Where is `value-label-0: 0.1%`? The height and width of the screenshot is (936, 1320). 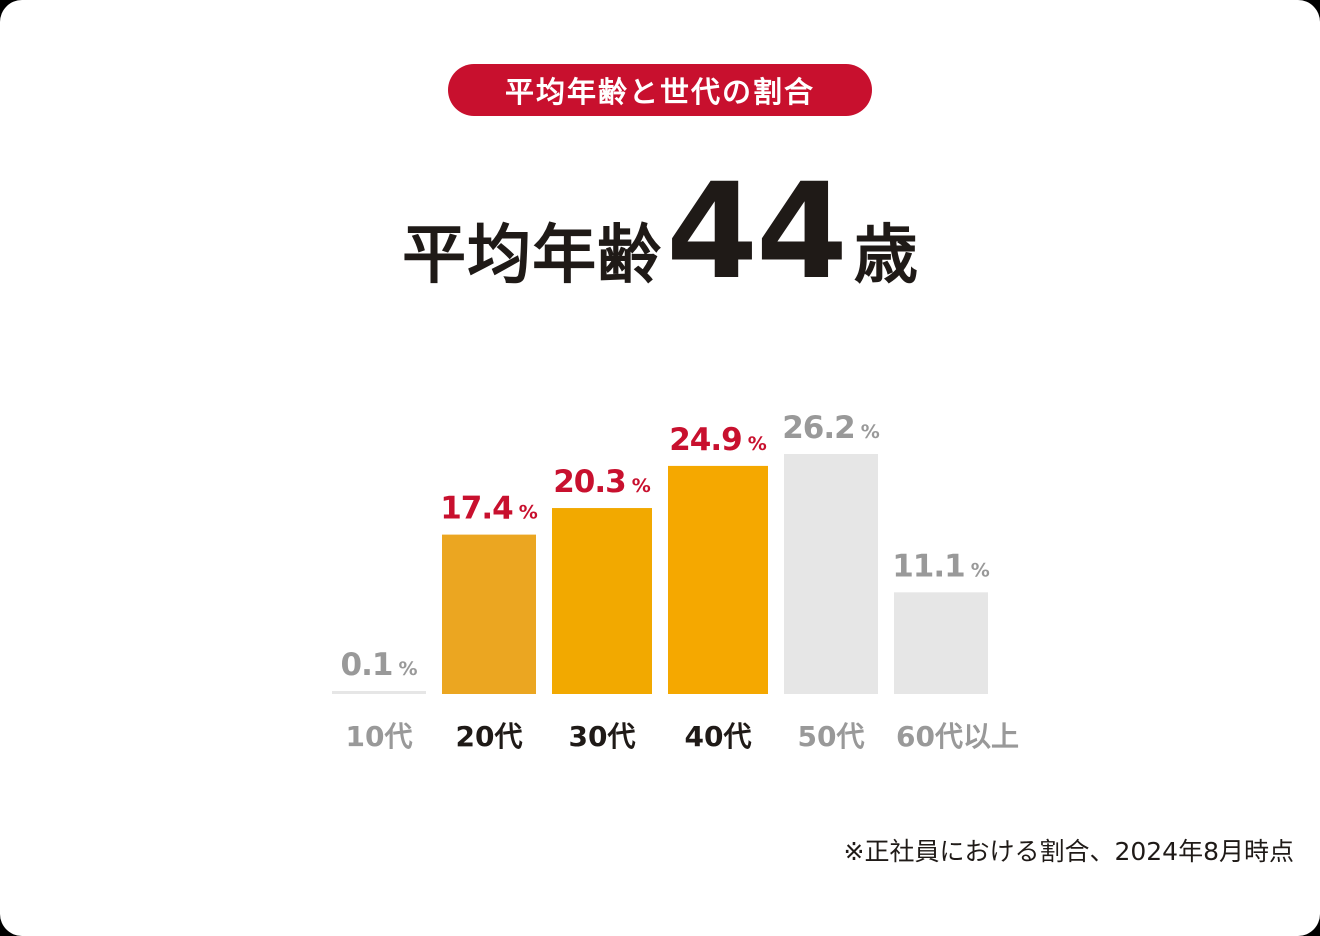 value-label-0: 0.1% is located at coordinates (379, 665).